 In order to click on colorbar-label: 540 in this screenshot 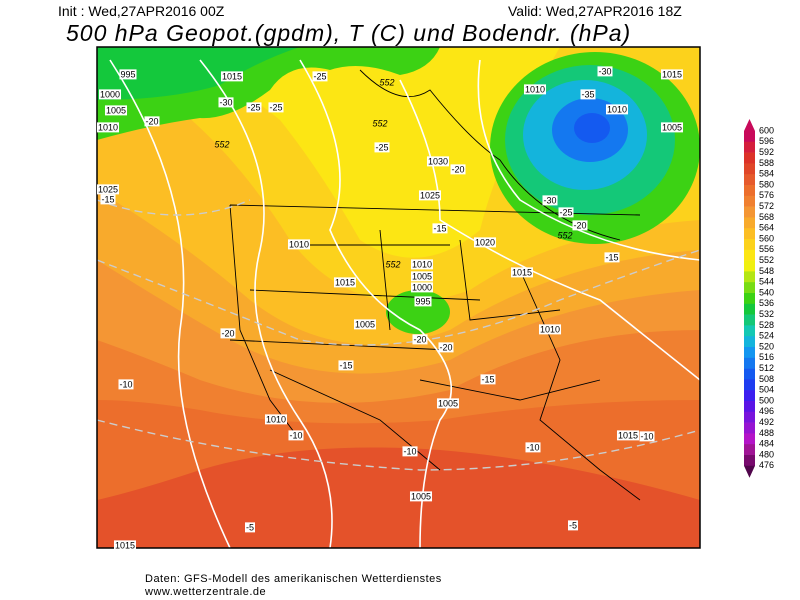, I will do `click(766, 292)`.